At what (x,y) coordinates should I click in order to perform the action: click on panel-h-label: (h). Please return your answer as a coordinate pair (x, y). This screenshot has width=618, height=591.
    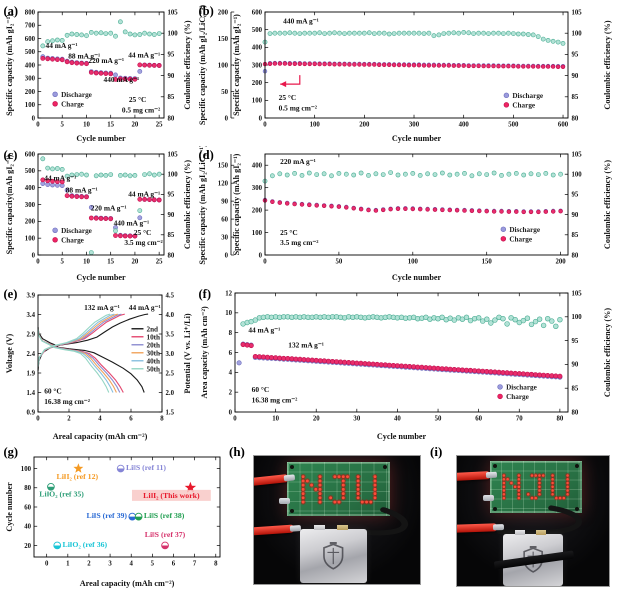
    Looking at the image, I should click on (237, 451).